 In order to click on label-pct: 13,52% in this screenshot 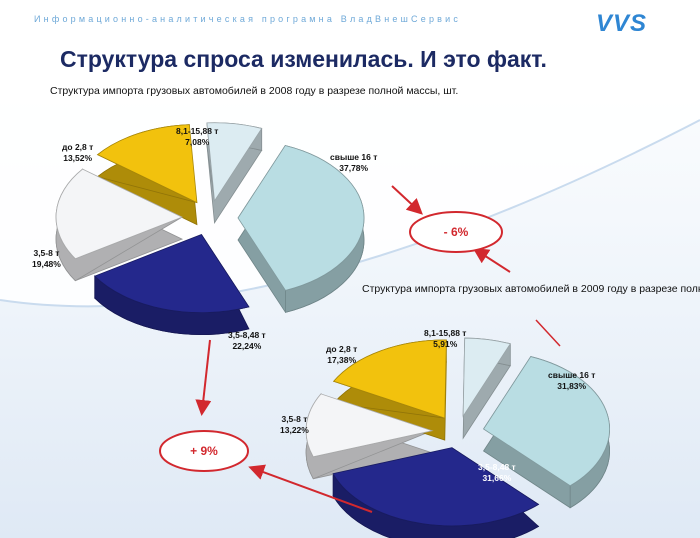, I will do `click(78, 158)`.